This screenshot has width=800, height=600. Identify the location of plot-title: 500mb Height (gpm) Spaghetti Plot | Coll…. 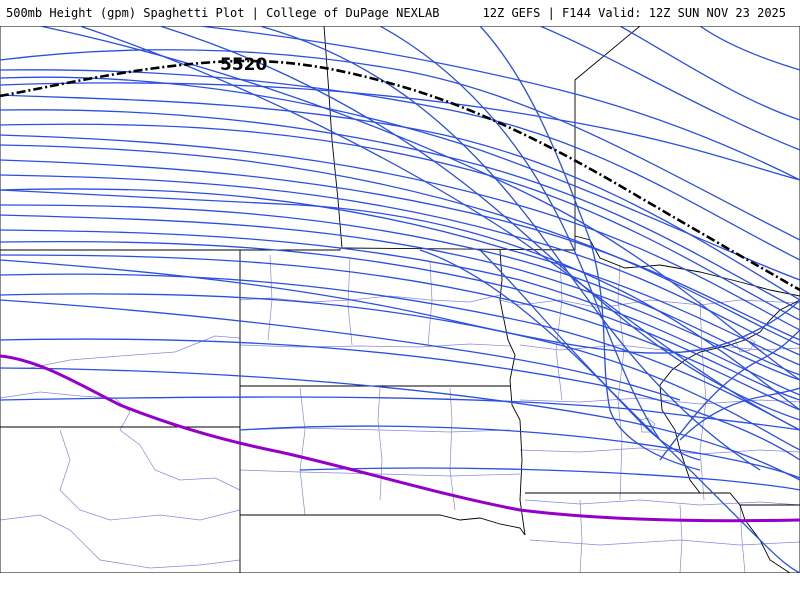
(223, 13).